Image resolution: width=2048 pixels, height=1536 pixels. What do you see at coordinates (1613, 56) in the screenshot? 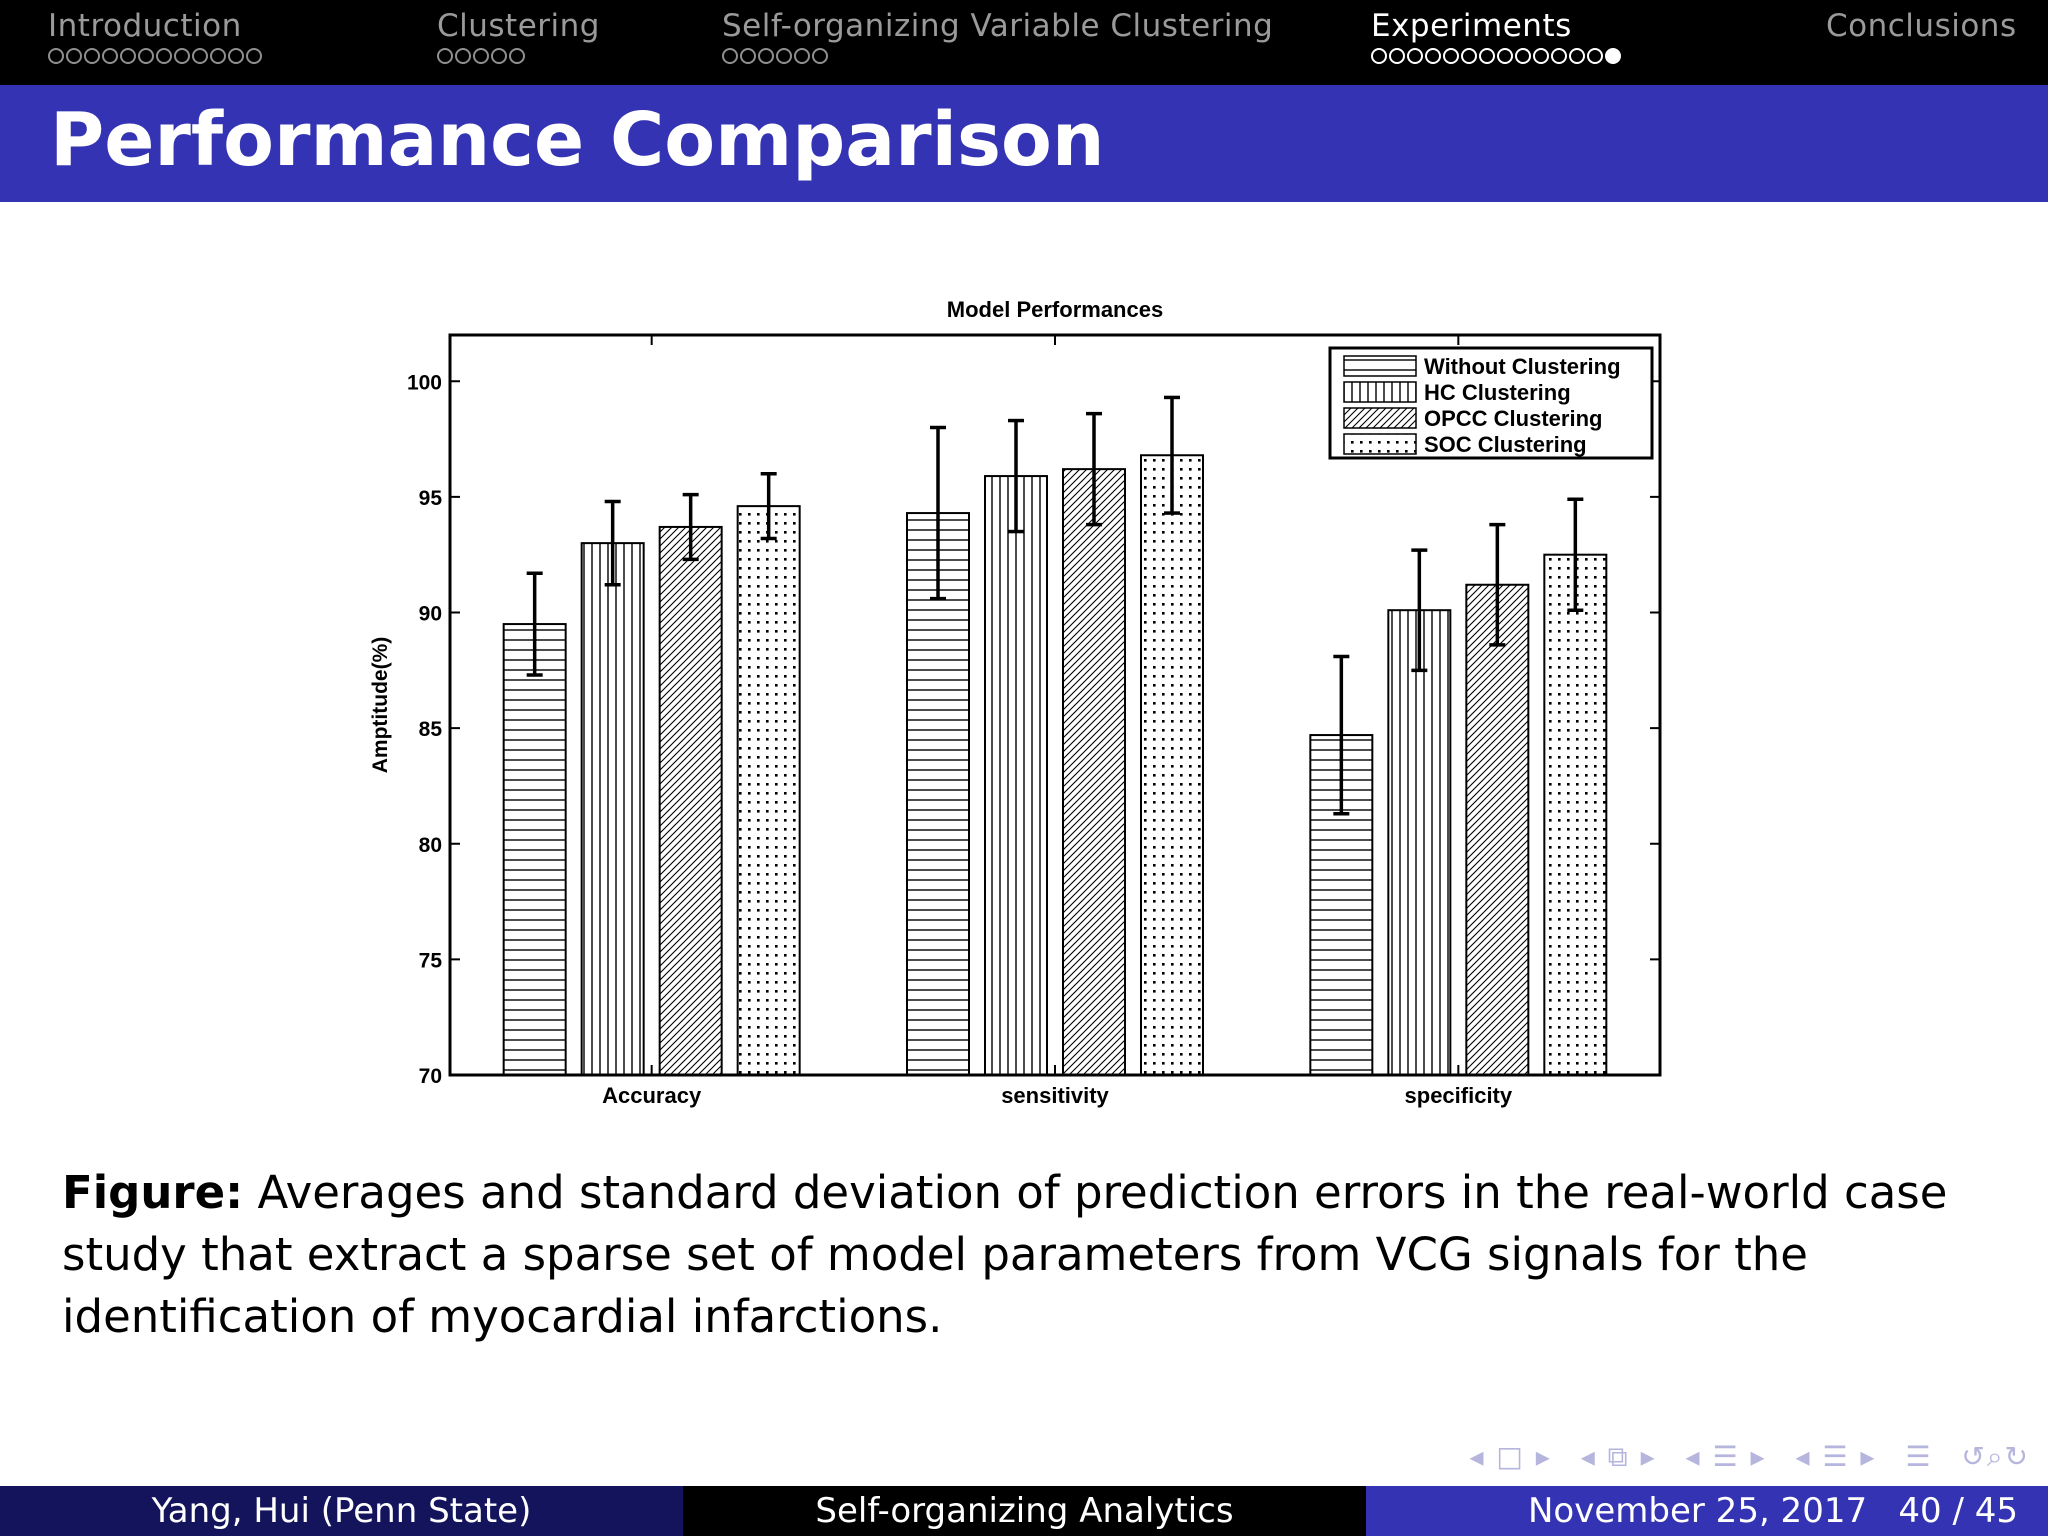
I see `current-frame-dot` at bounding box center [1613, 56].